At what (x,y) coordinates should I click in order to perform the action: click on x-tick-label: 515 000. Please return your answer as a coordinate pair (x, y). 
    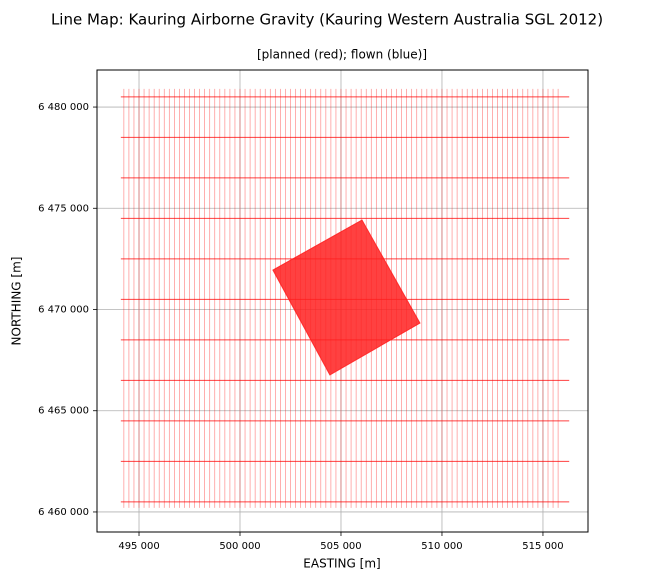
    Looking at the image, I should click on (542, 546).